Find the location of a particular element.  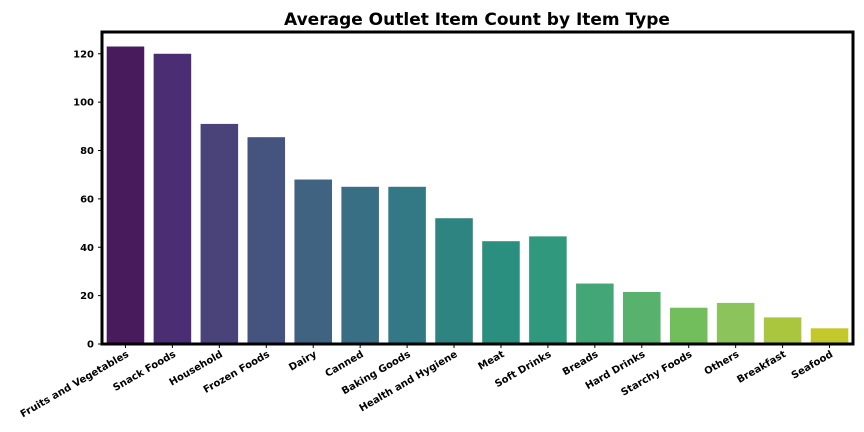

bar-health-and-hygiene is located at coordinates (454, 281).